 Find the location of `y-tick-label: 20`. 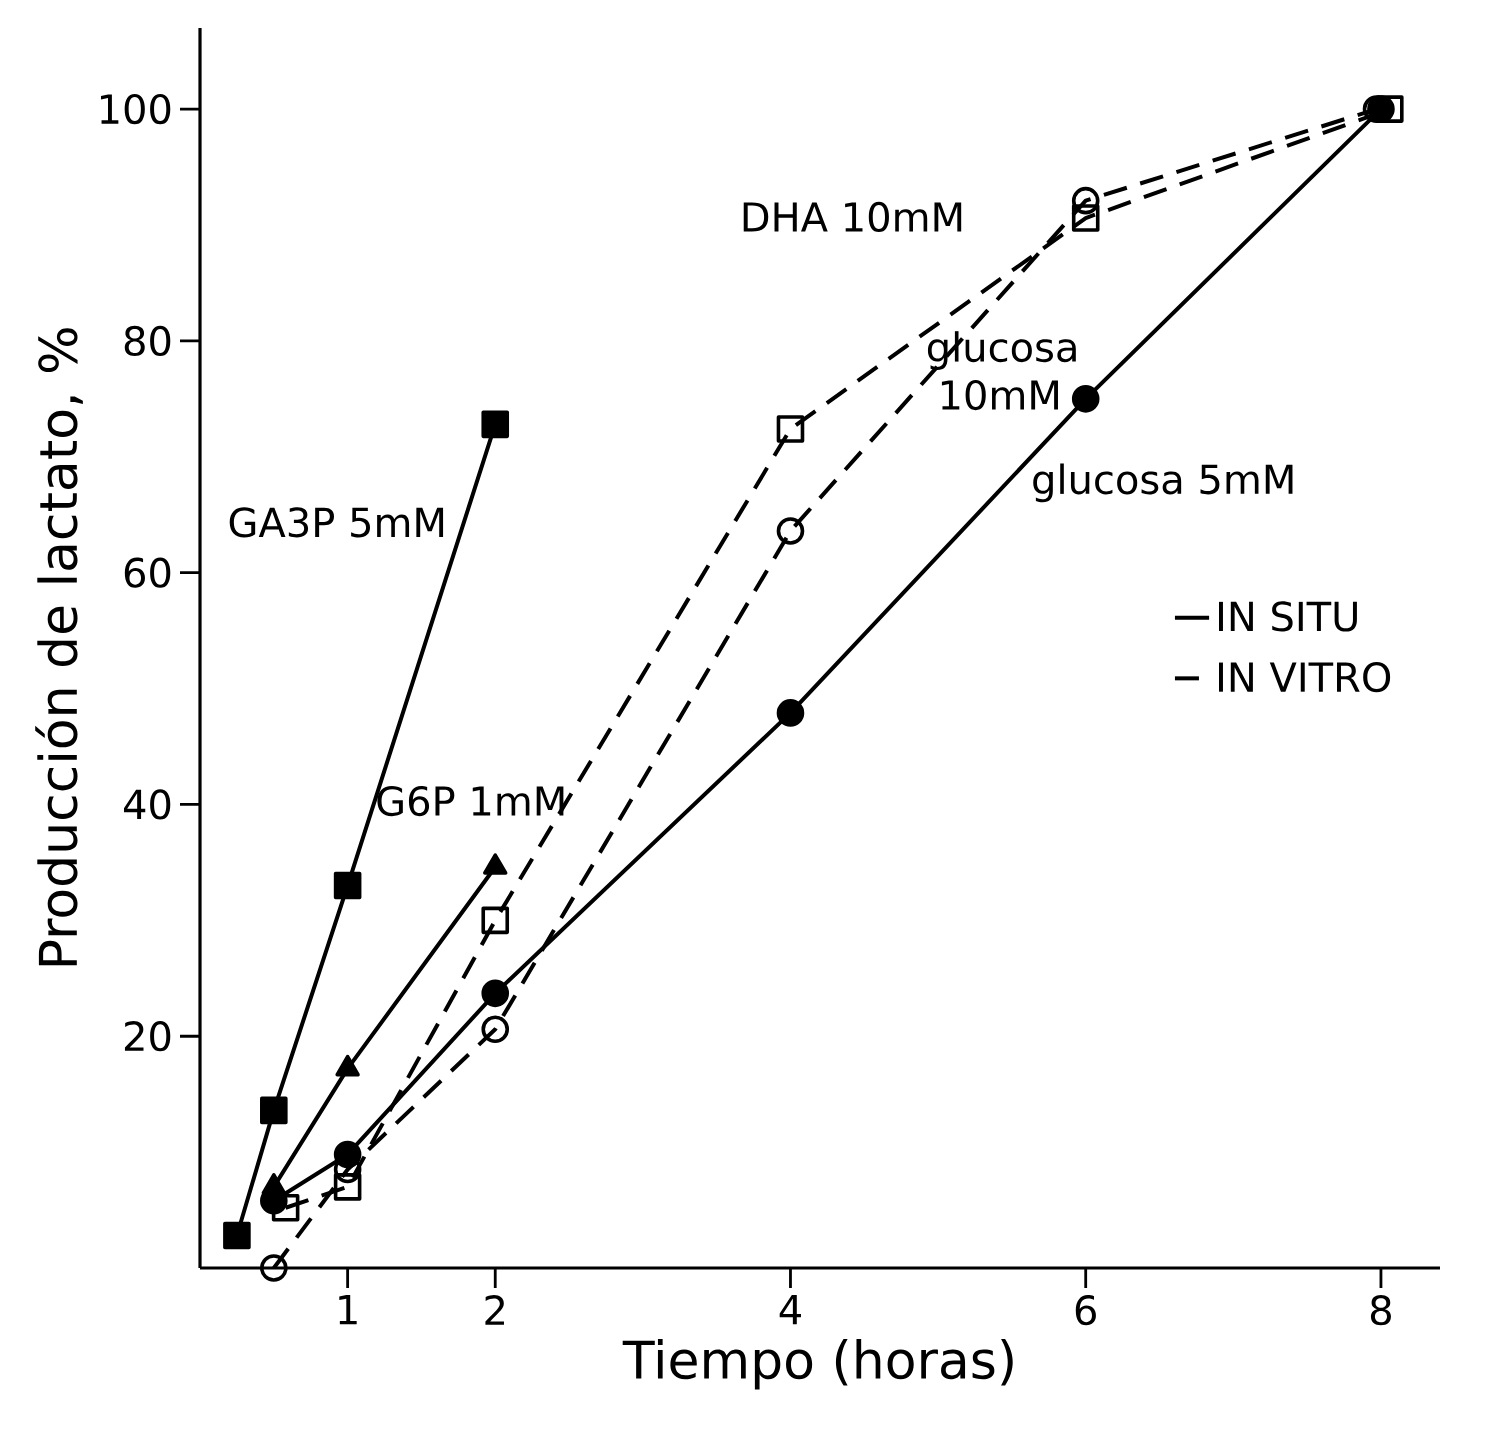

y-tick-label: 20 is located at coordinates (147, 1036).